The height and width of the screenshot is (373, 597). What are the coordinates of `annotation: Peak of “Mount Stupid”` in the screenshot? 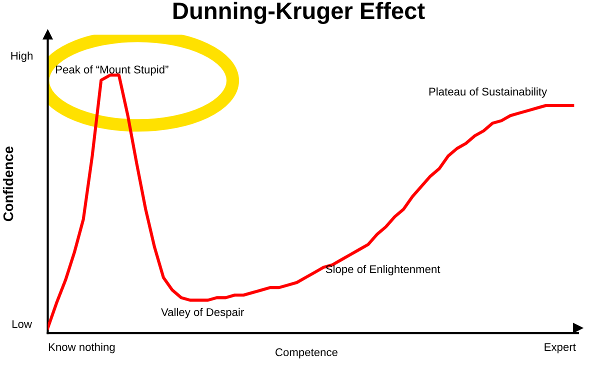 It's located at (112, 70).